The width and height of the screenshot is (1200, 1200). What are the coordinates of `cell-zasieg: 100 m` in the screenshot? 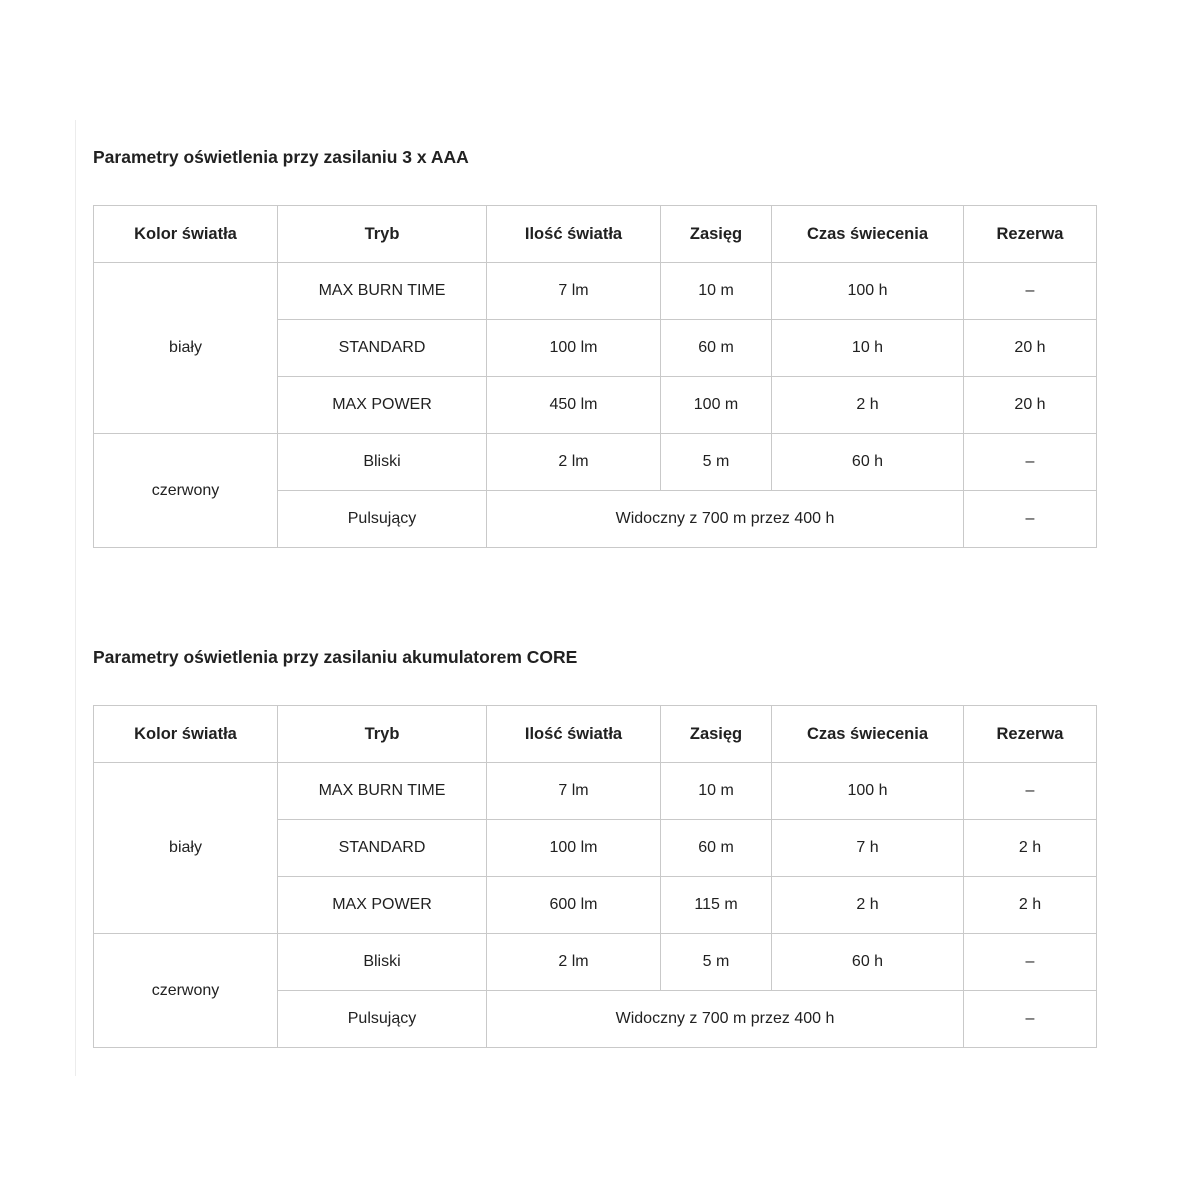 It's located at (716, 405).